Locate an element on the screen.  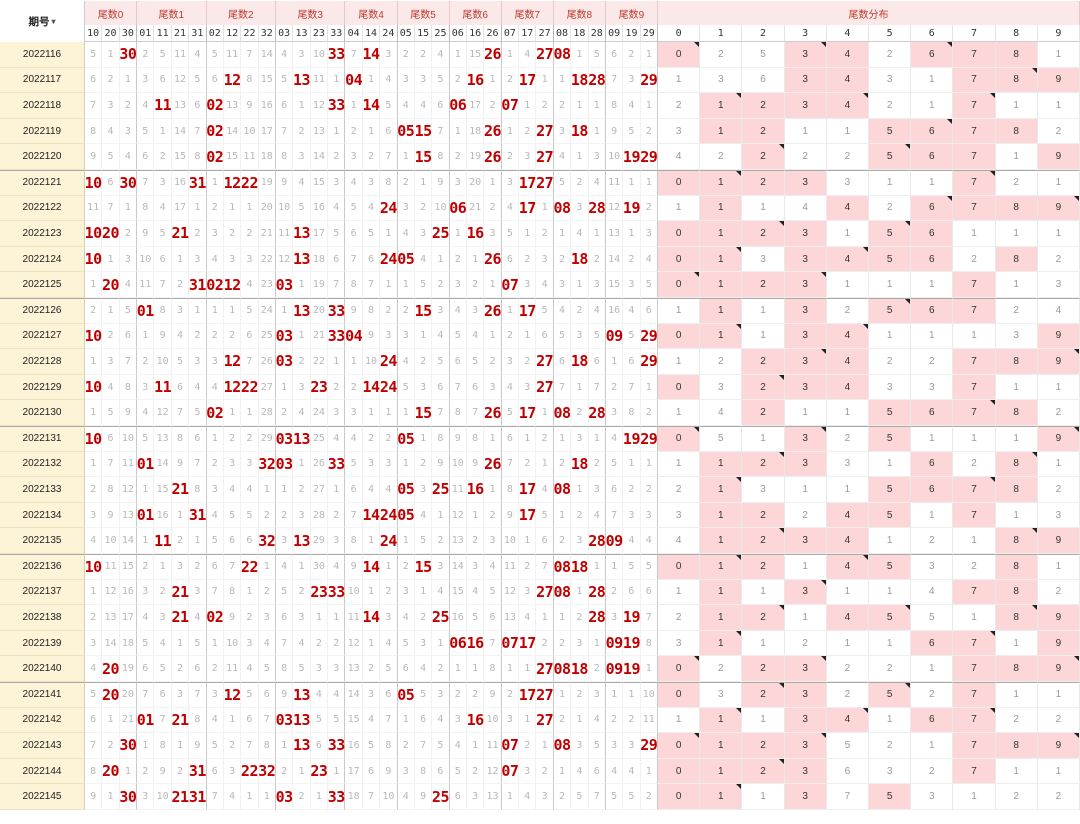
dist-miss-cell: 6 is located at coordinates (763, 80).